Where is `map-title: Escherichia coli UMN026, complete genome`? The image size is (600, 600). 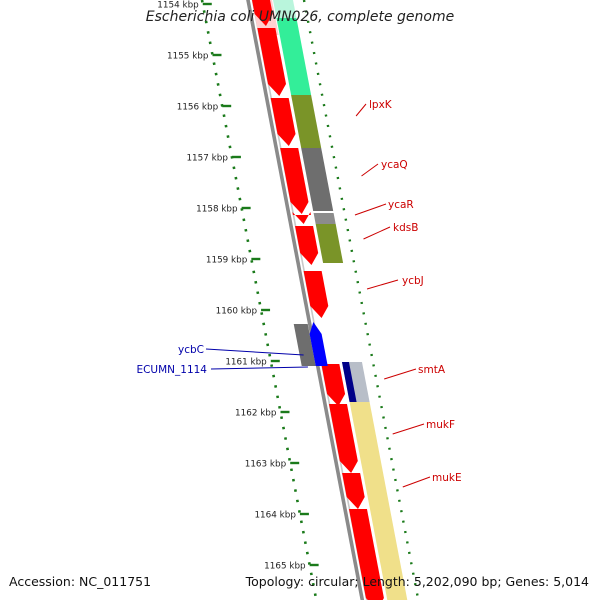
map-title: Escherichia coli UMN026, complete genome is located at coordinates (300, 17).